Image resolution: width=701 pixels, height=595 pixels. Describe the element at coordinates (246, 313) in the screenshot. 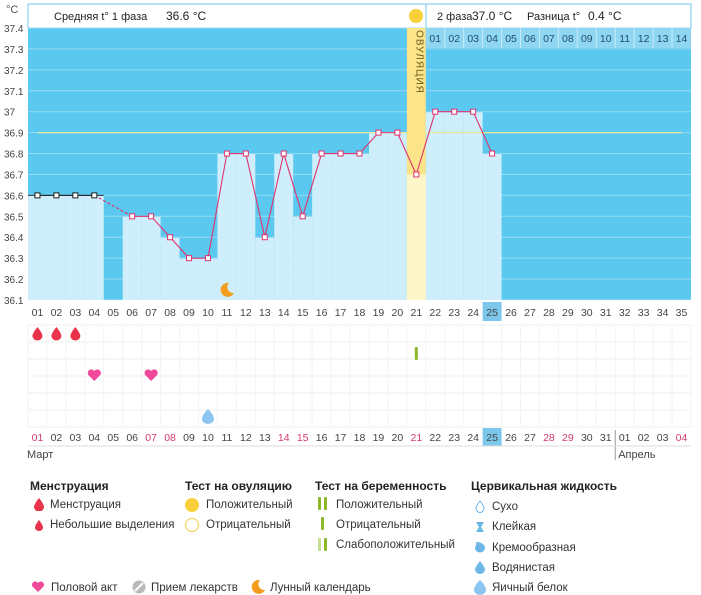

I see `cycle-day-label: 12` at that location.